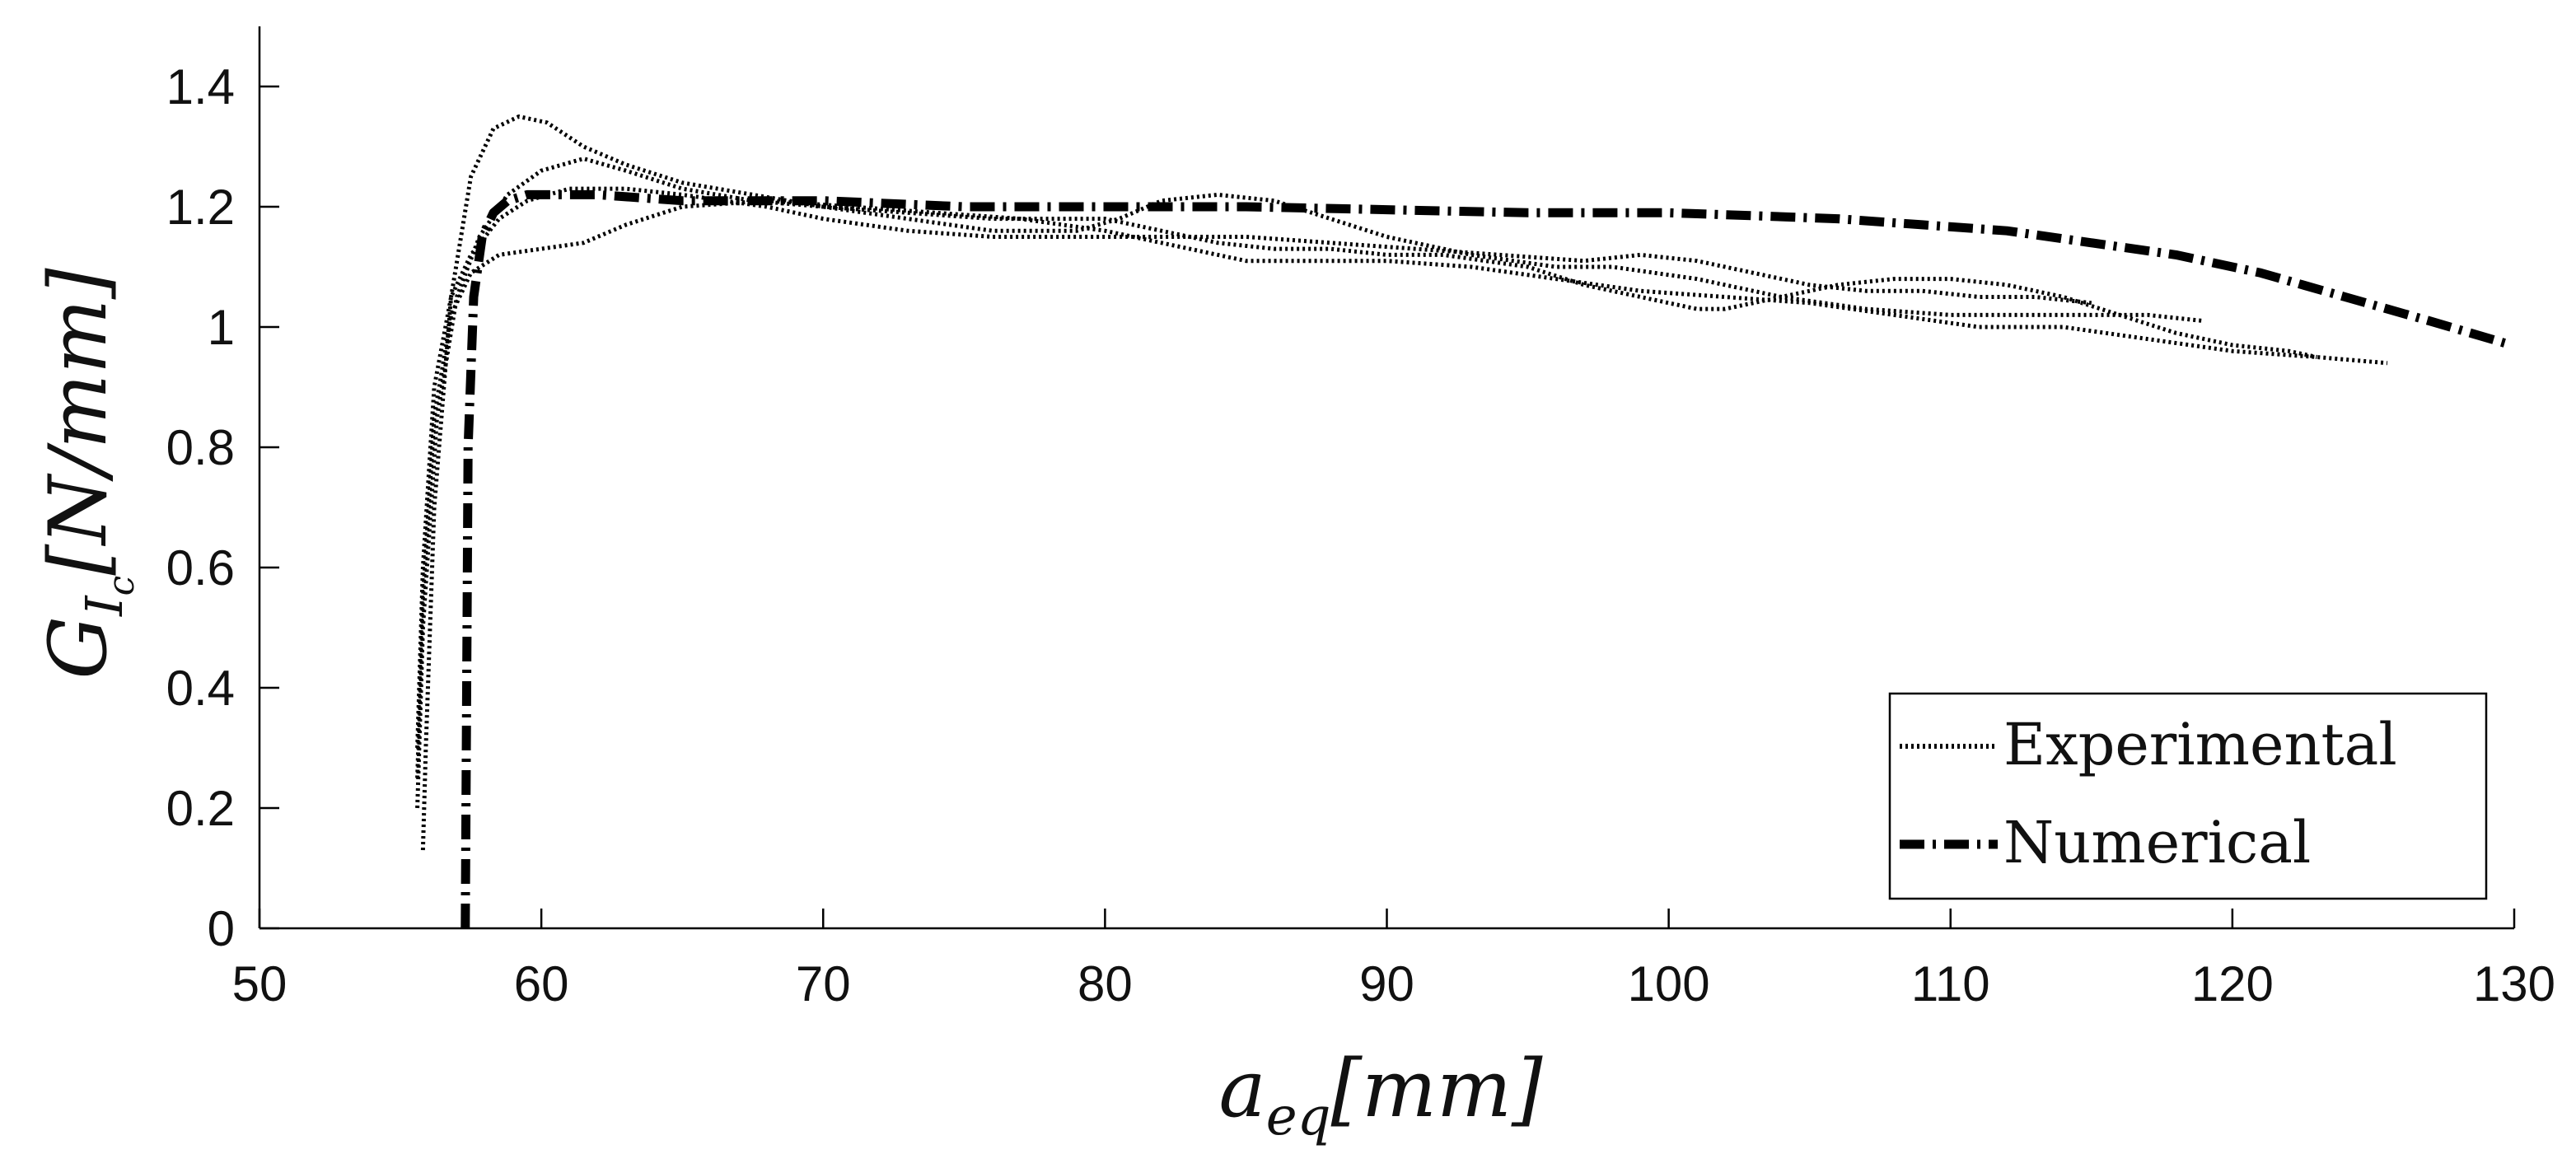 Image resolution: width=2576 pixels, height=1168 pixels. Describe the element at coordinates (200, 568) in the screenshot. I see `y-tick-label: 0.6` at that location.